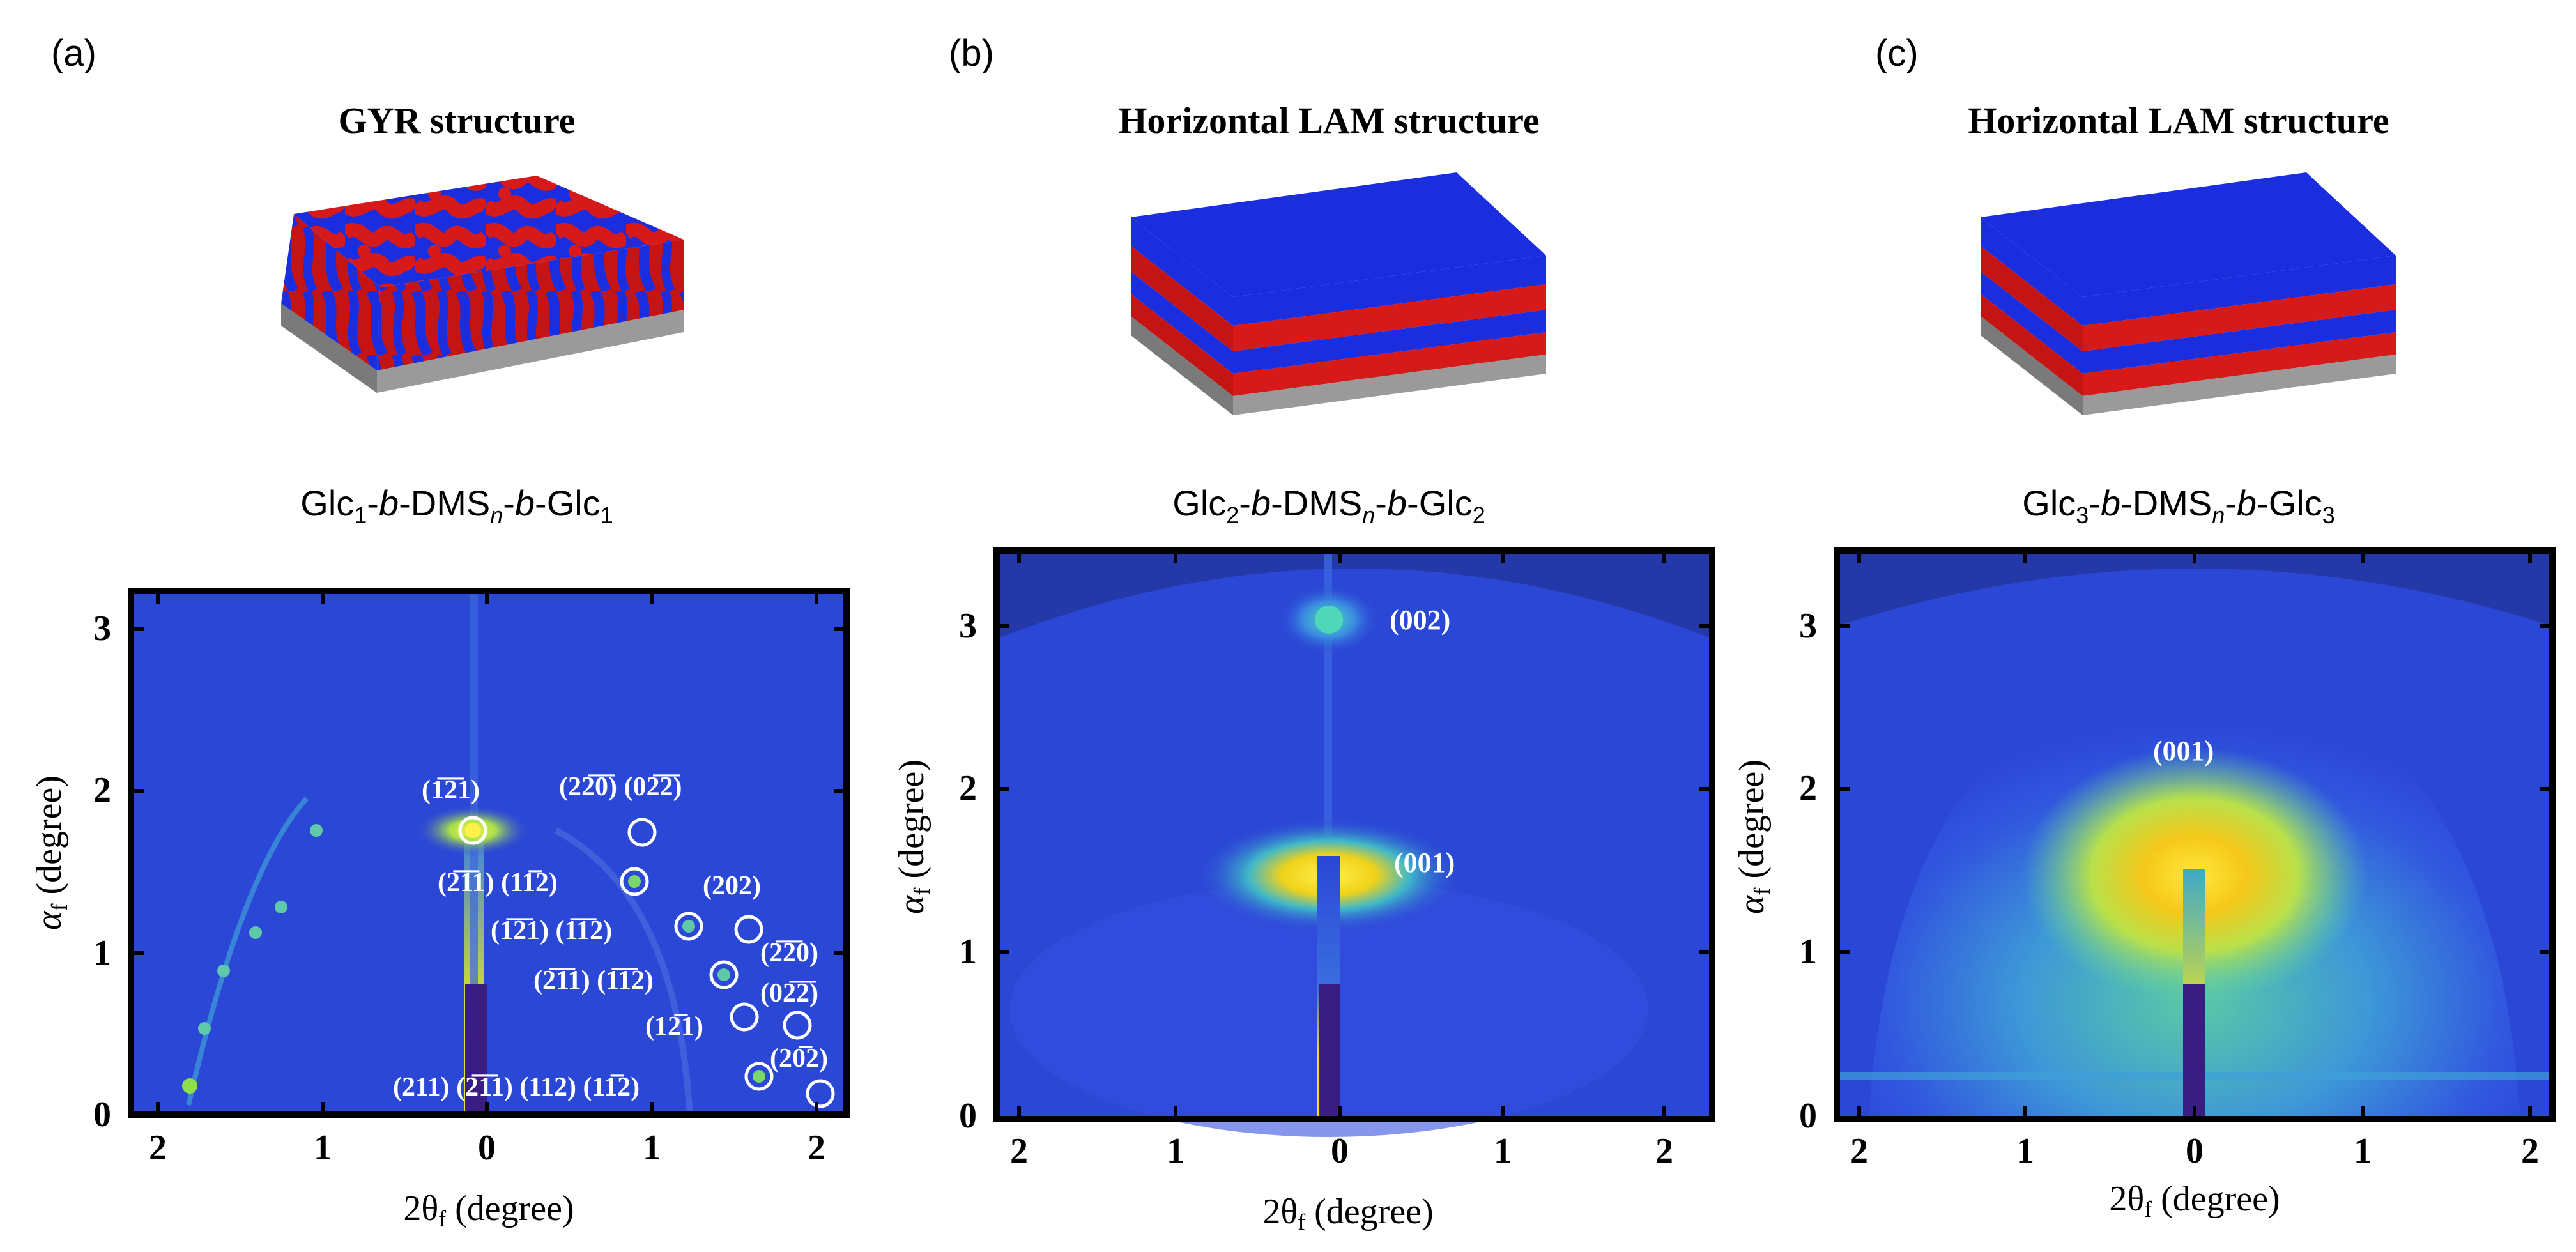 Image resolution: width=2576 pixels, height=1252 pixels. I want to click on ytick-c-2: 2, so click(1808, 788).